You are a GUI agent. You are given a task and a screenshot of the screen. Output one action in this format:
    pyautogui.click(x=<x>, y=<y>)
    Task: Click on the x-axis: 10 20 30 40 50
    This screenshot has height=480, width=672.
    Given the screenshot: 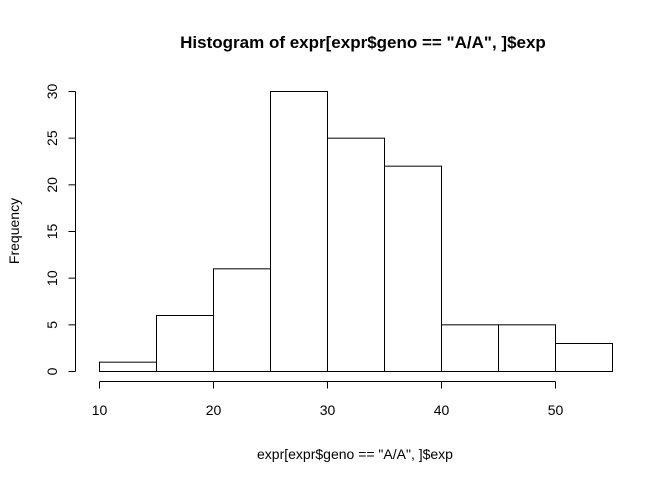 What is the action you would take?
    pyautogui.click(x=328, y=399)
    